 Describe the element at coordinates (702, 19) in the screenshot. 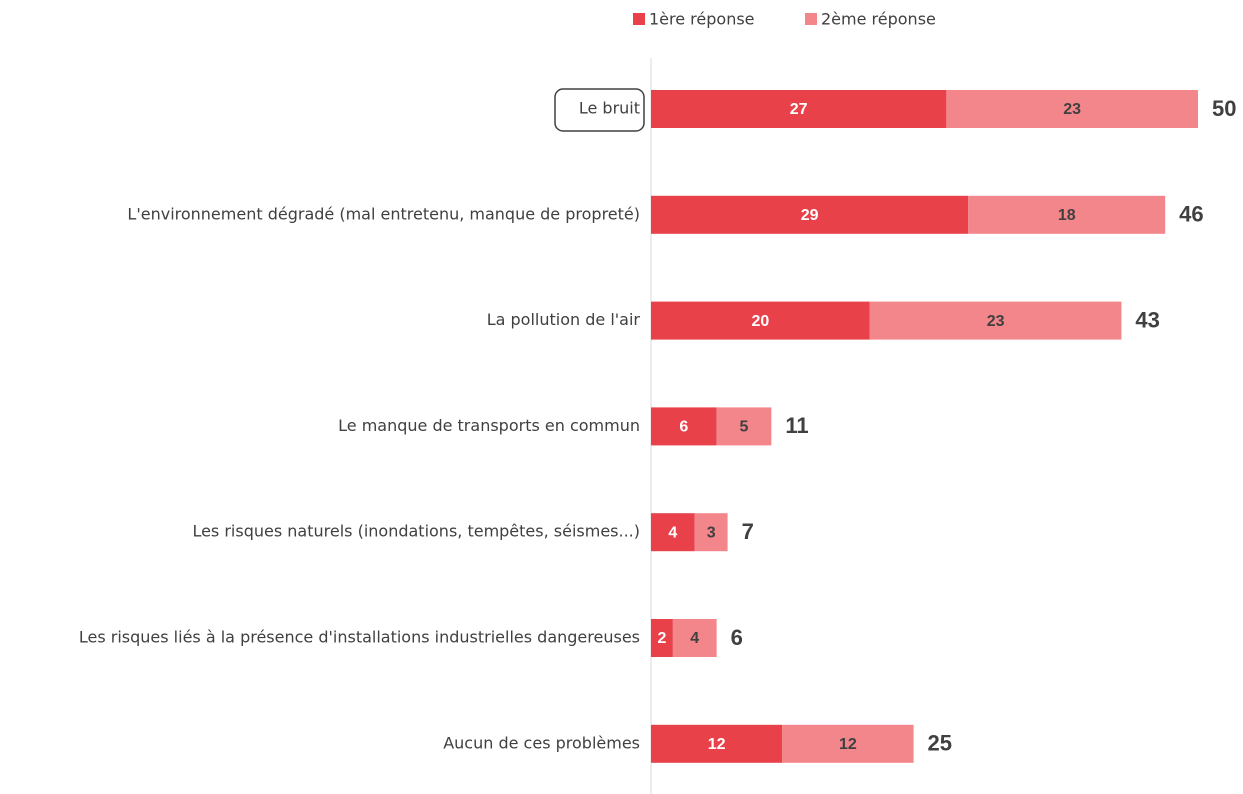

I see `legend-label: 1ère réponse` at that location.